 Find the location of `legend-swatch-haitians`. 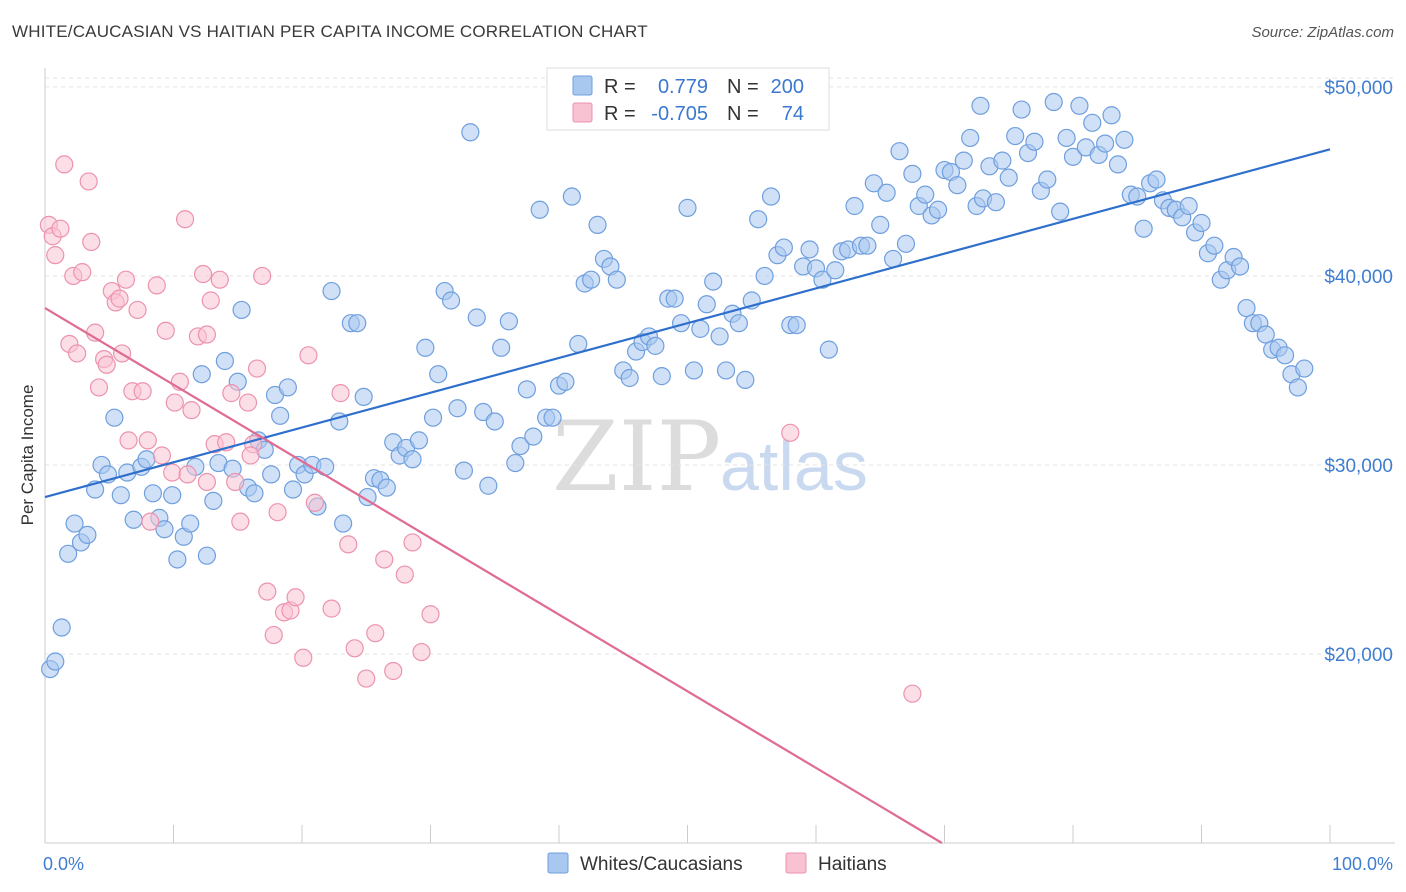

legend-swatch-haitians is located at coordinates (582, 112).